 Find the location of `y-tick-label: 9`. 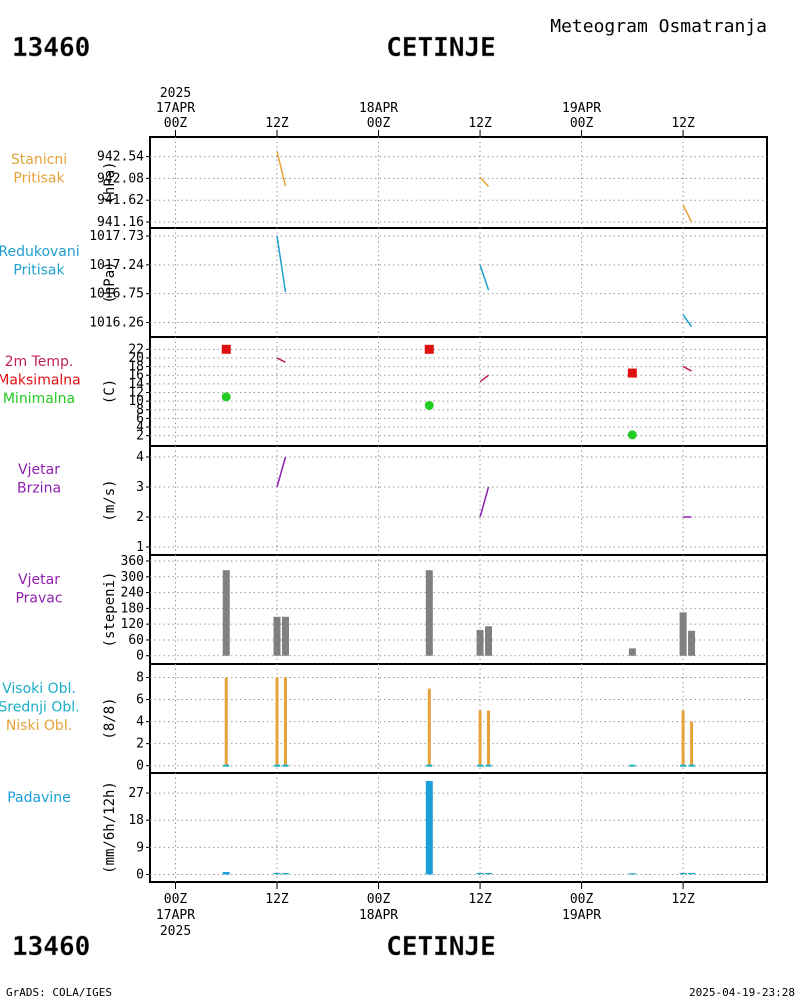

y-tick-label: 9 is located at coordinates (140, 847).